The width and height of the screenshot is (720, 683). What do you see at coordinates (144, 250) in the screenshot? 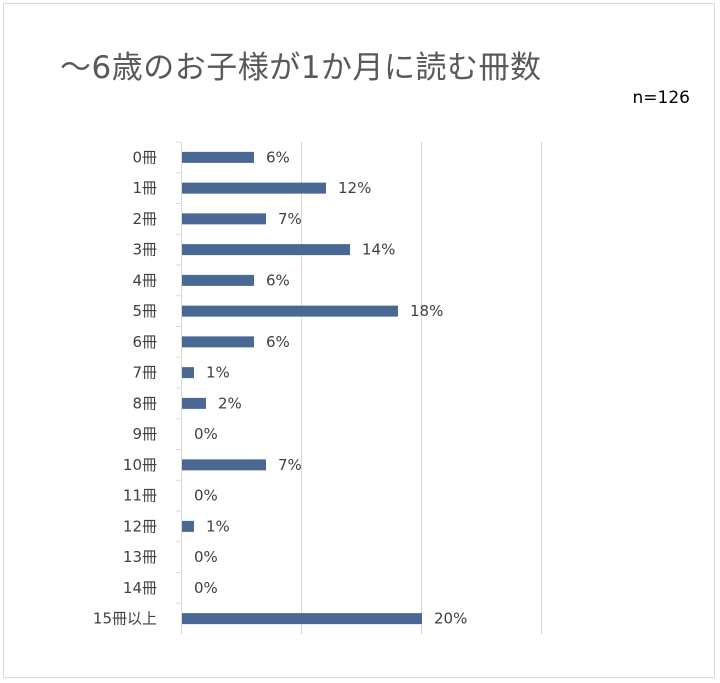
I see `category-label-3: 3冊` at bounding box center [144, 250].